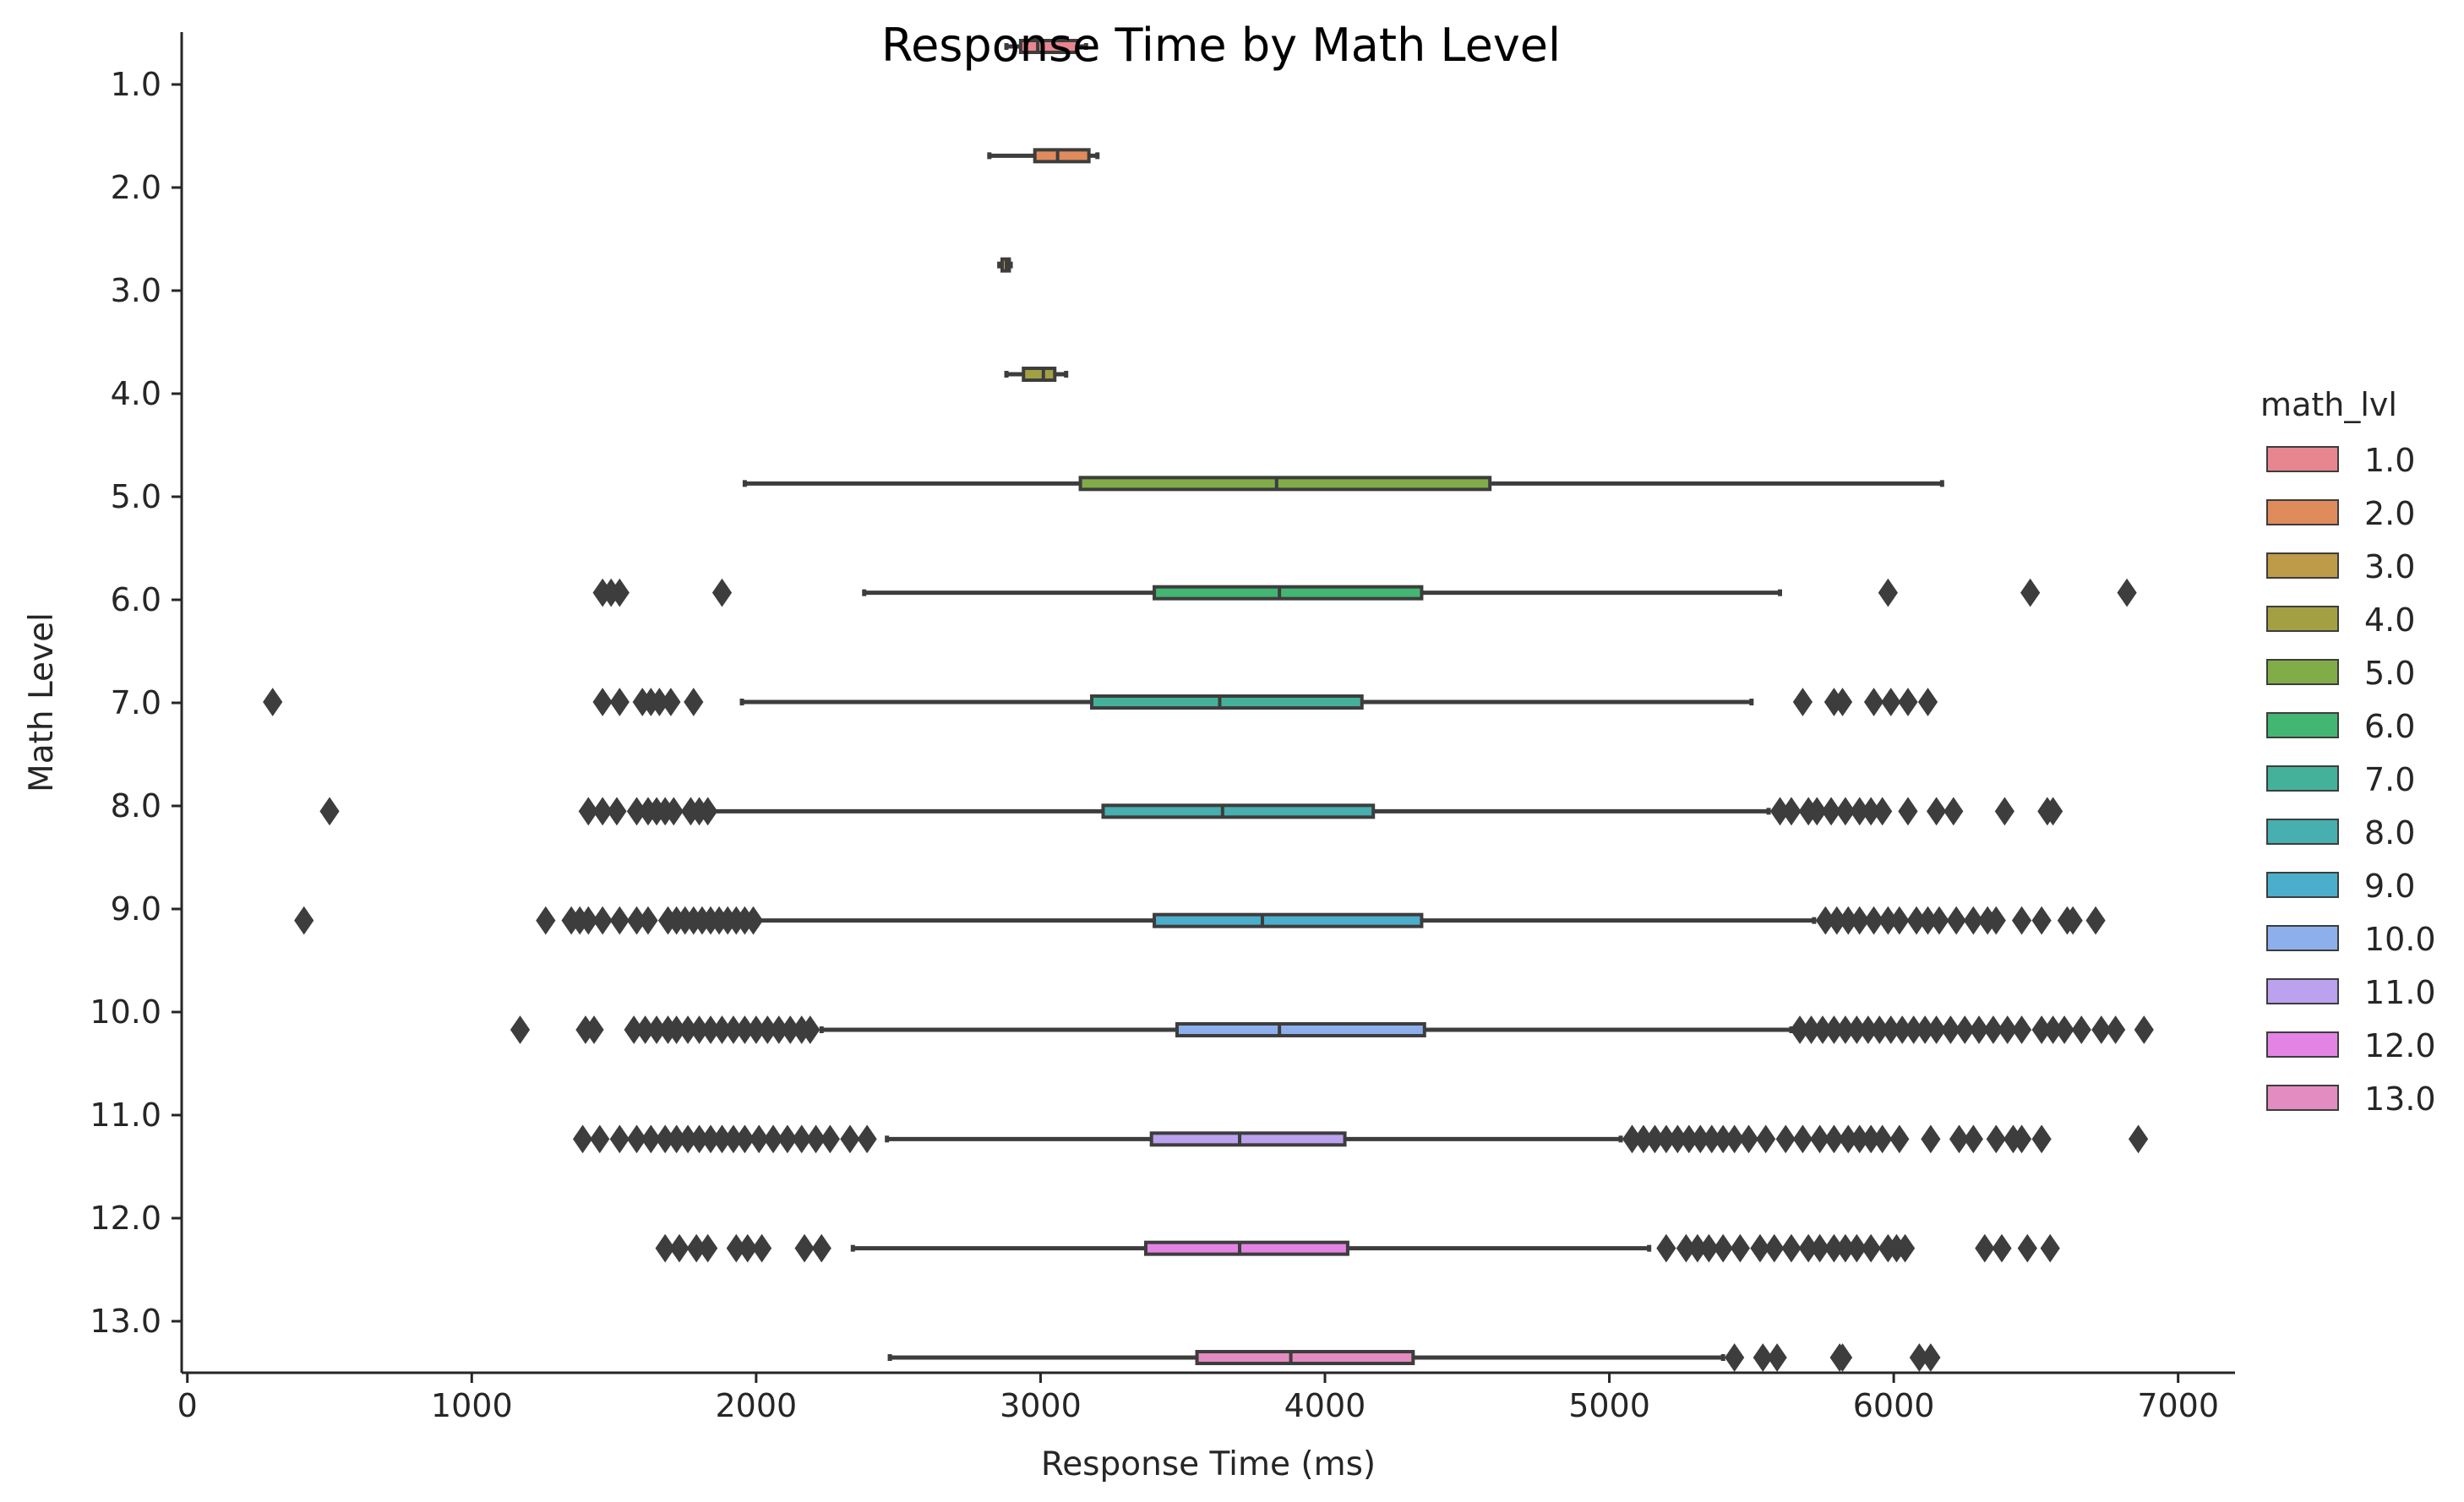  Describe the element at coordinates (1343, 484) in the screenshot. I see `box-group-5.0` at that location.